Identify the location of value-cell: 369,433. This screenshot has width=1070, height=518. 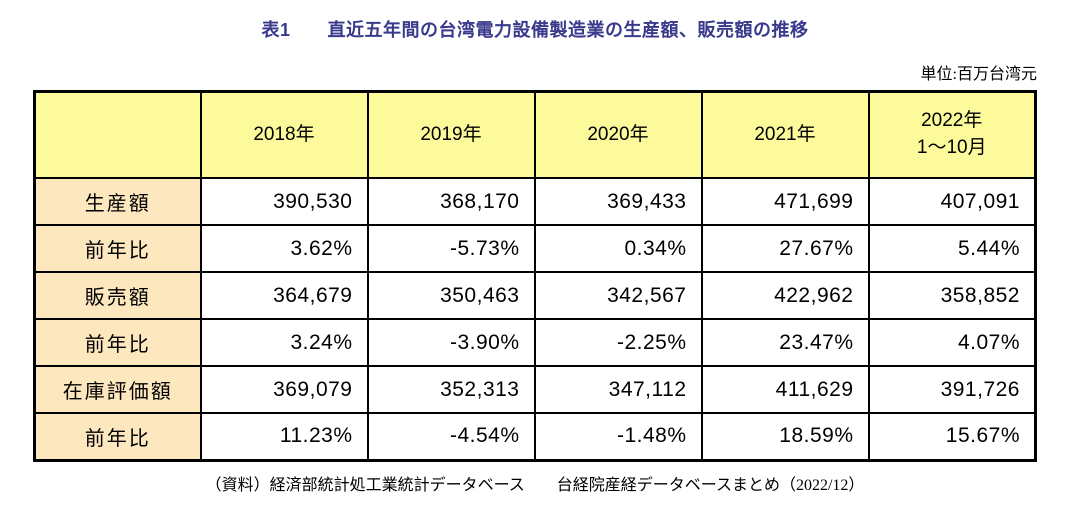
(618, 201).